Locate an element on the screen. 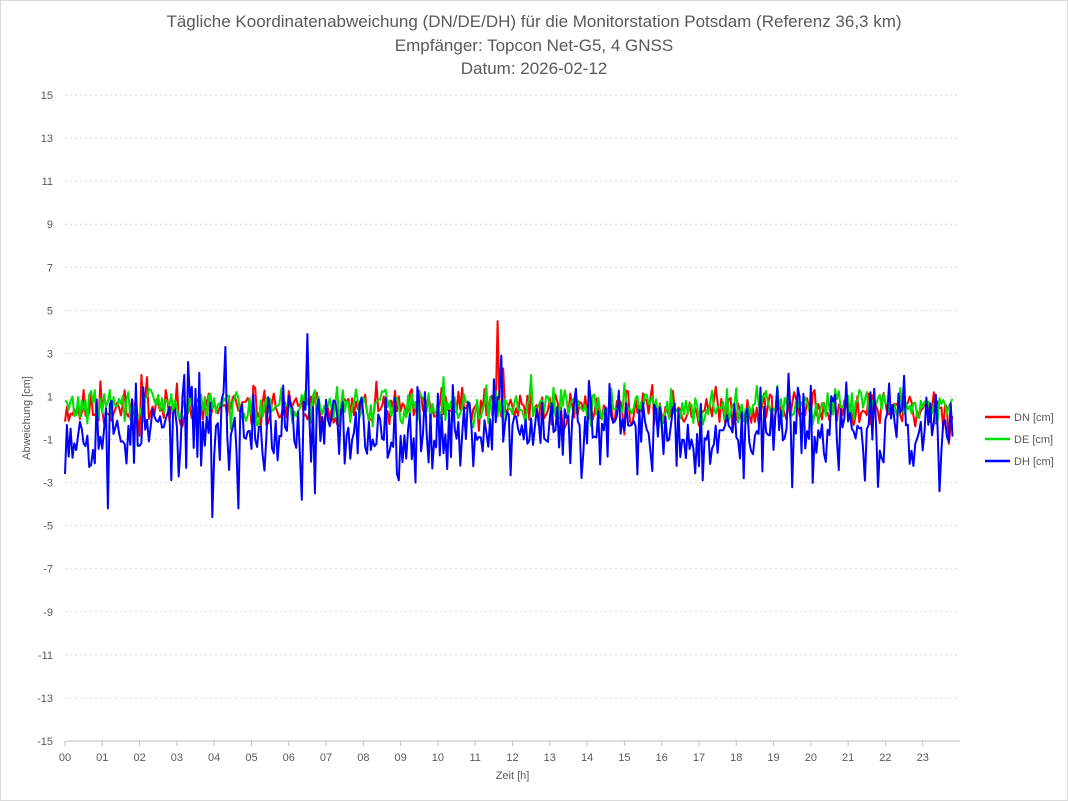 The width and height of the screenshot is (1068, 801). x-tick-label: 02 is located at coordinates (139, 758).